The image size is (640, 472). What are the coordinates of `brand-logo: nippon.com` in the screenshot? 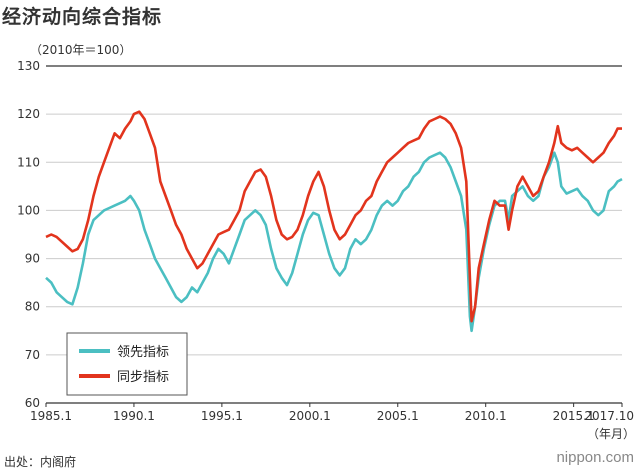 It's located at (595, 457).